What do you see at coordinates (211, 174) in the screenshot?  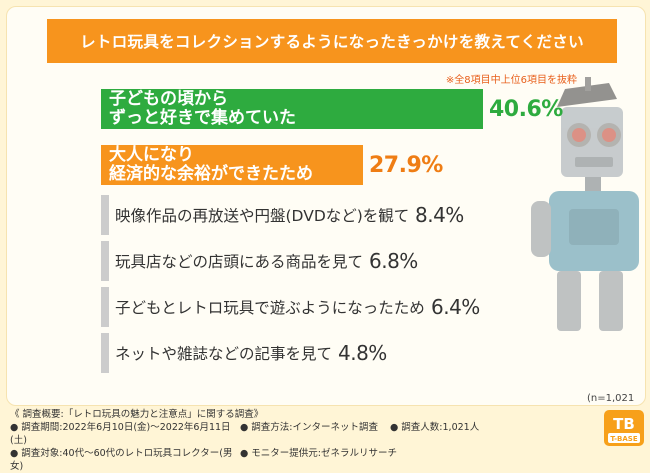 I see `bar-category-line: 経済的な余裕ができたため` at bounding box center [211, 174].